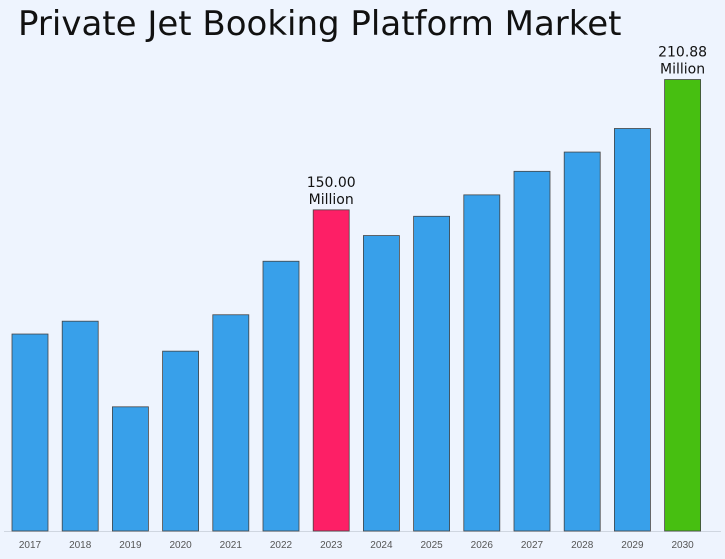  What do you see at coordinates (281, 396) in the screenshot?
I see `bar-2022` at bounding box center [281, 396].